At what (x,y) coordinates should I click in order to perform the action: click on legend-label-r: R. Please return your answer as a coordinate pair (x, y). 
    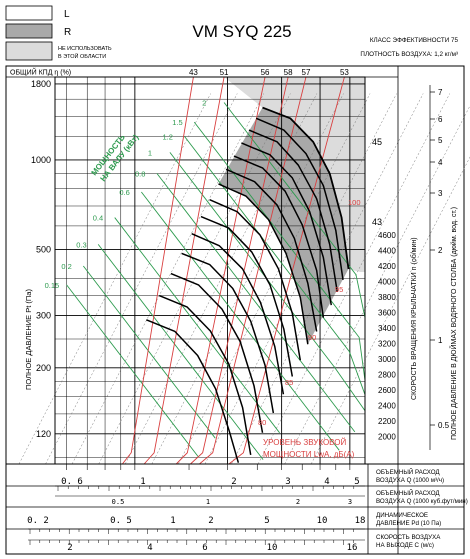
    Looking at the image, I should click on (67, 32).